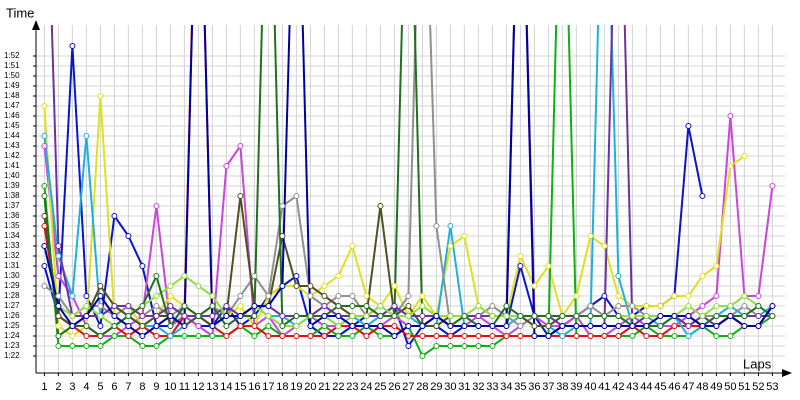  I want to click on y-tick-label: 1:45, so click(12, 125).